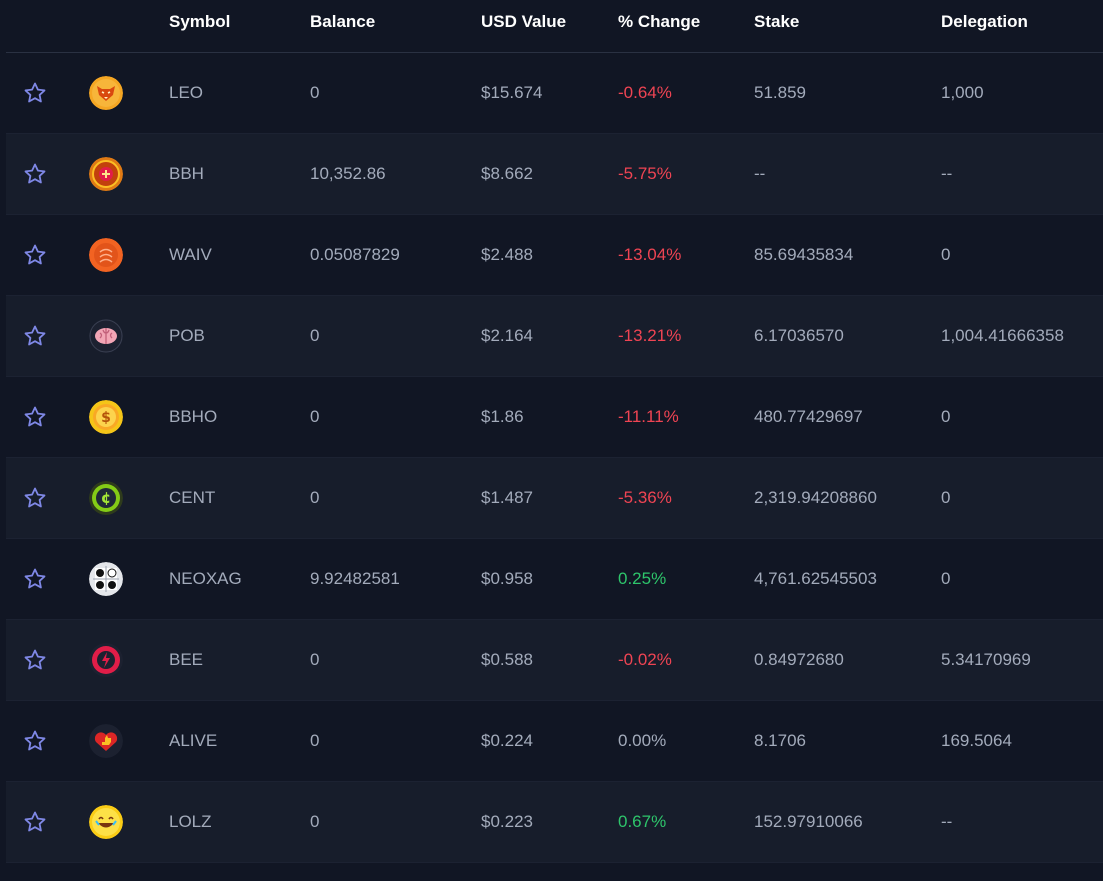  What do you see at coordinates (186, 173) in the screenshot?
I see `token-symbol: BBH` at bounding box center [186, 173].